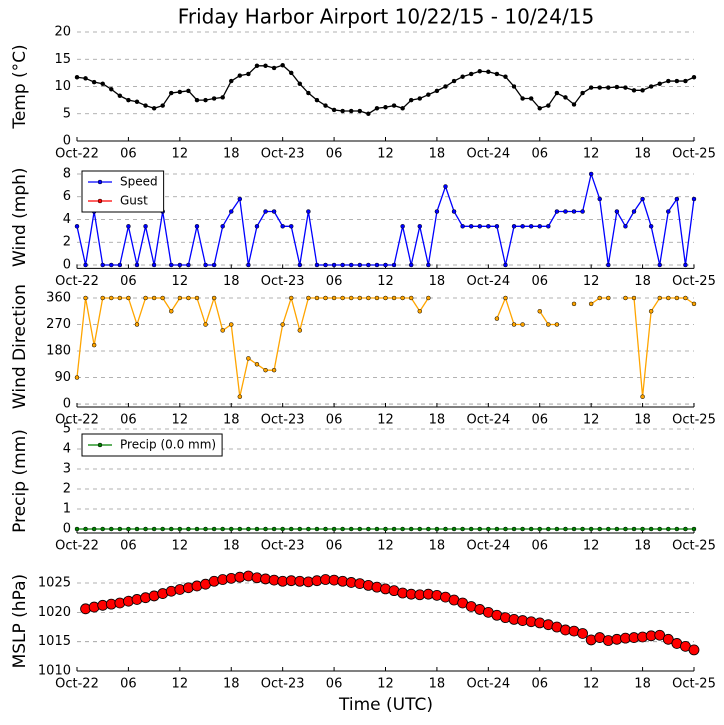 The width and height of the screenshot is (724, 725). What do you see at coordinates (20, 346) in the screenshot?
I see `y-axis-label: Wind Direction` at bounding box center [20, 346].